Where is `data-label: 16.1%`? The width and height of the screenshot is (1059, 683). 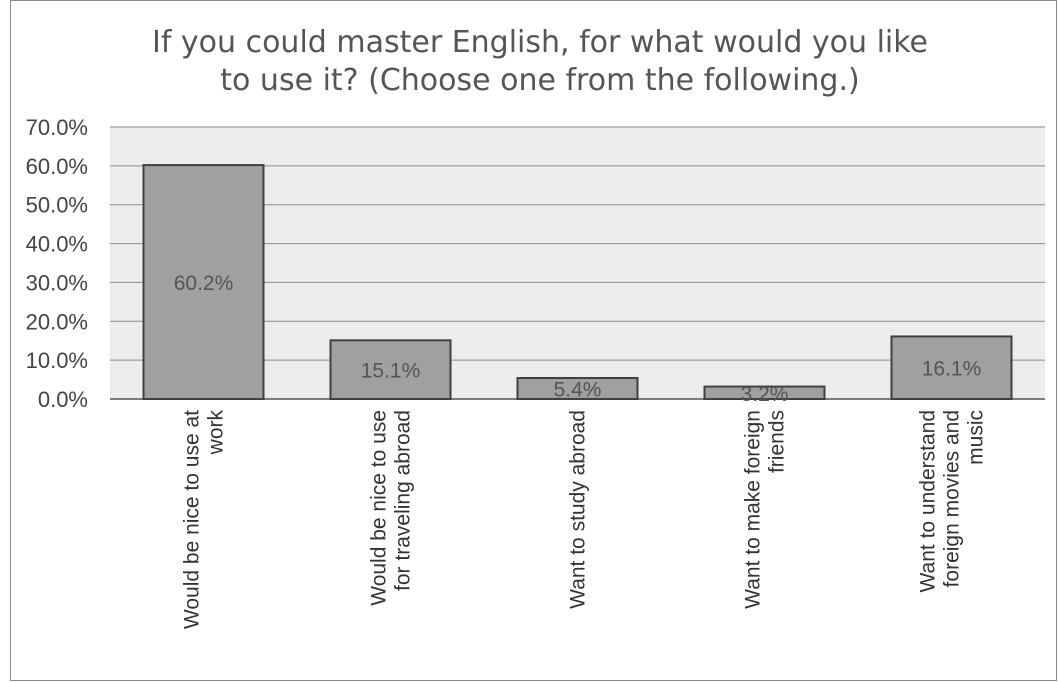 data-label: 16.1% is located at coordinates (952, 369).